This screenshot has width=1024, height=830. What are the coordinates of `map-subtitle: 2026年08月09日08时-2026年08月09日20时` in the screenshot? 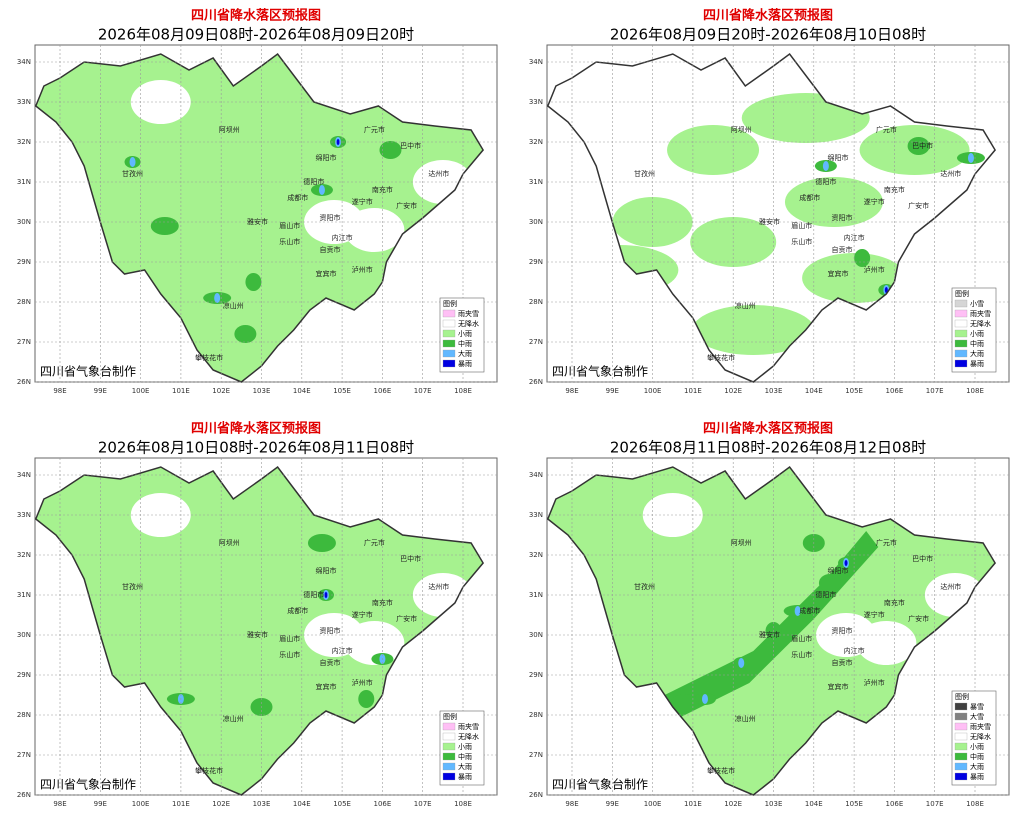 It's located at (256, 35).